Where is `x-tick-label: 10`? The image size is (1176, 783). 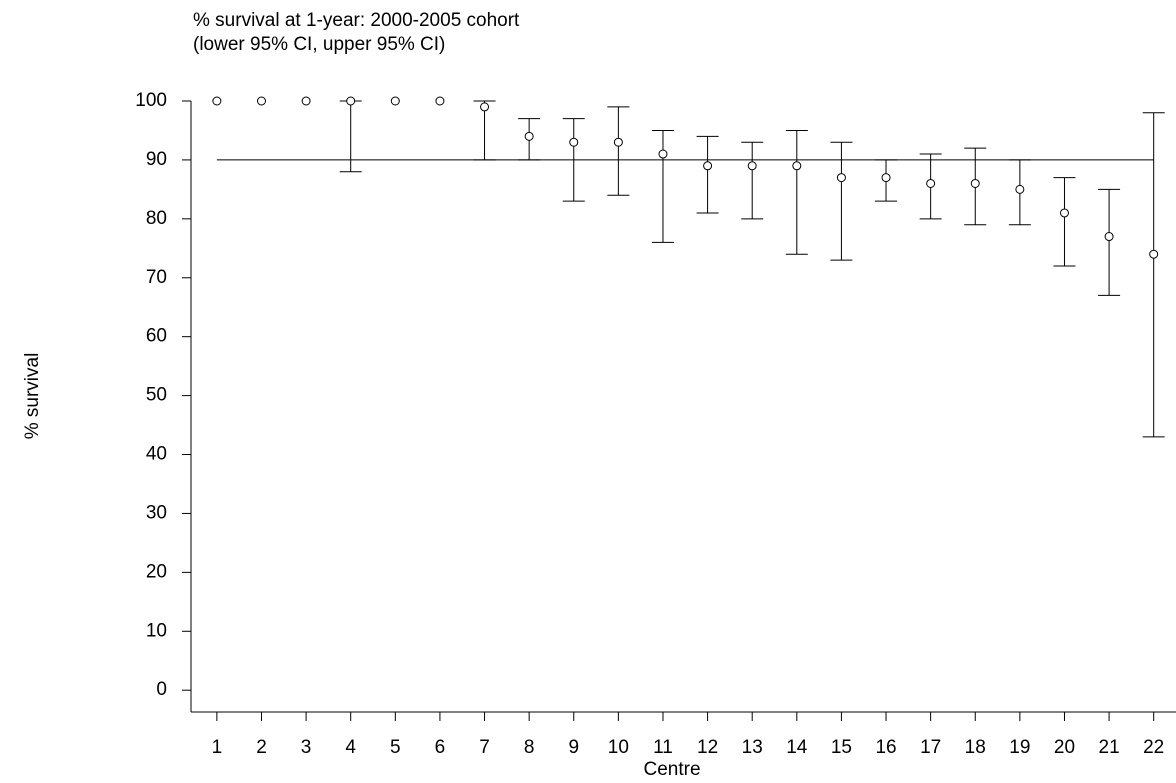 x-tick-label: 10 is located at coordinates (618, 747).